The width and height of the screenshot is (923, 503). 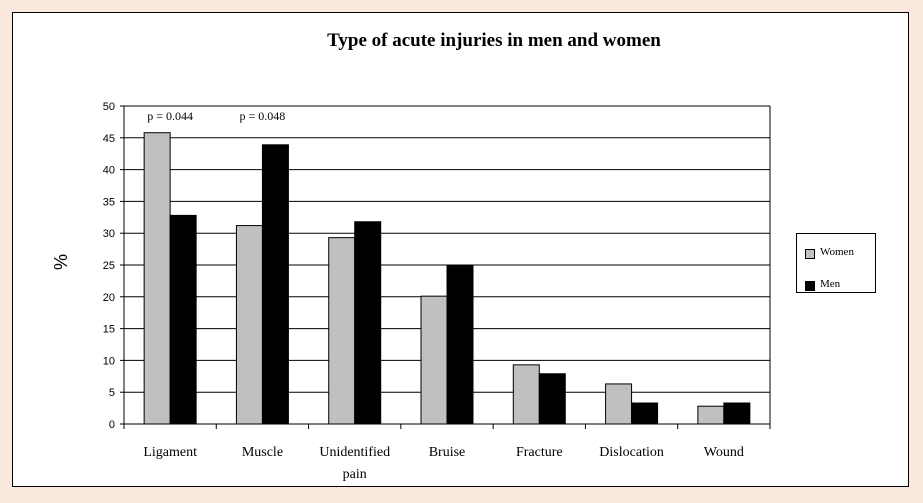 I want to click on x-tick-label: pain, so click(x=355, y=474).